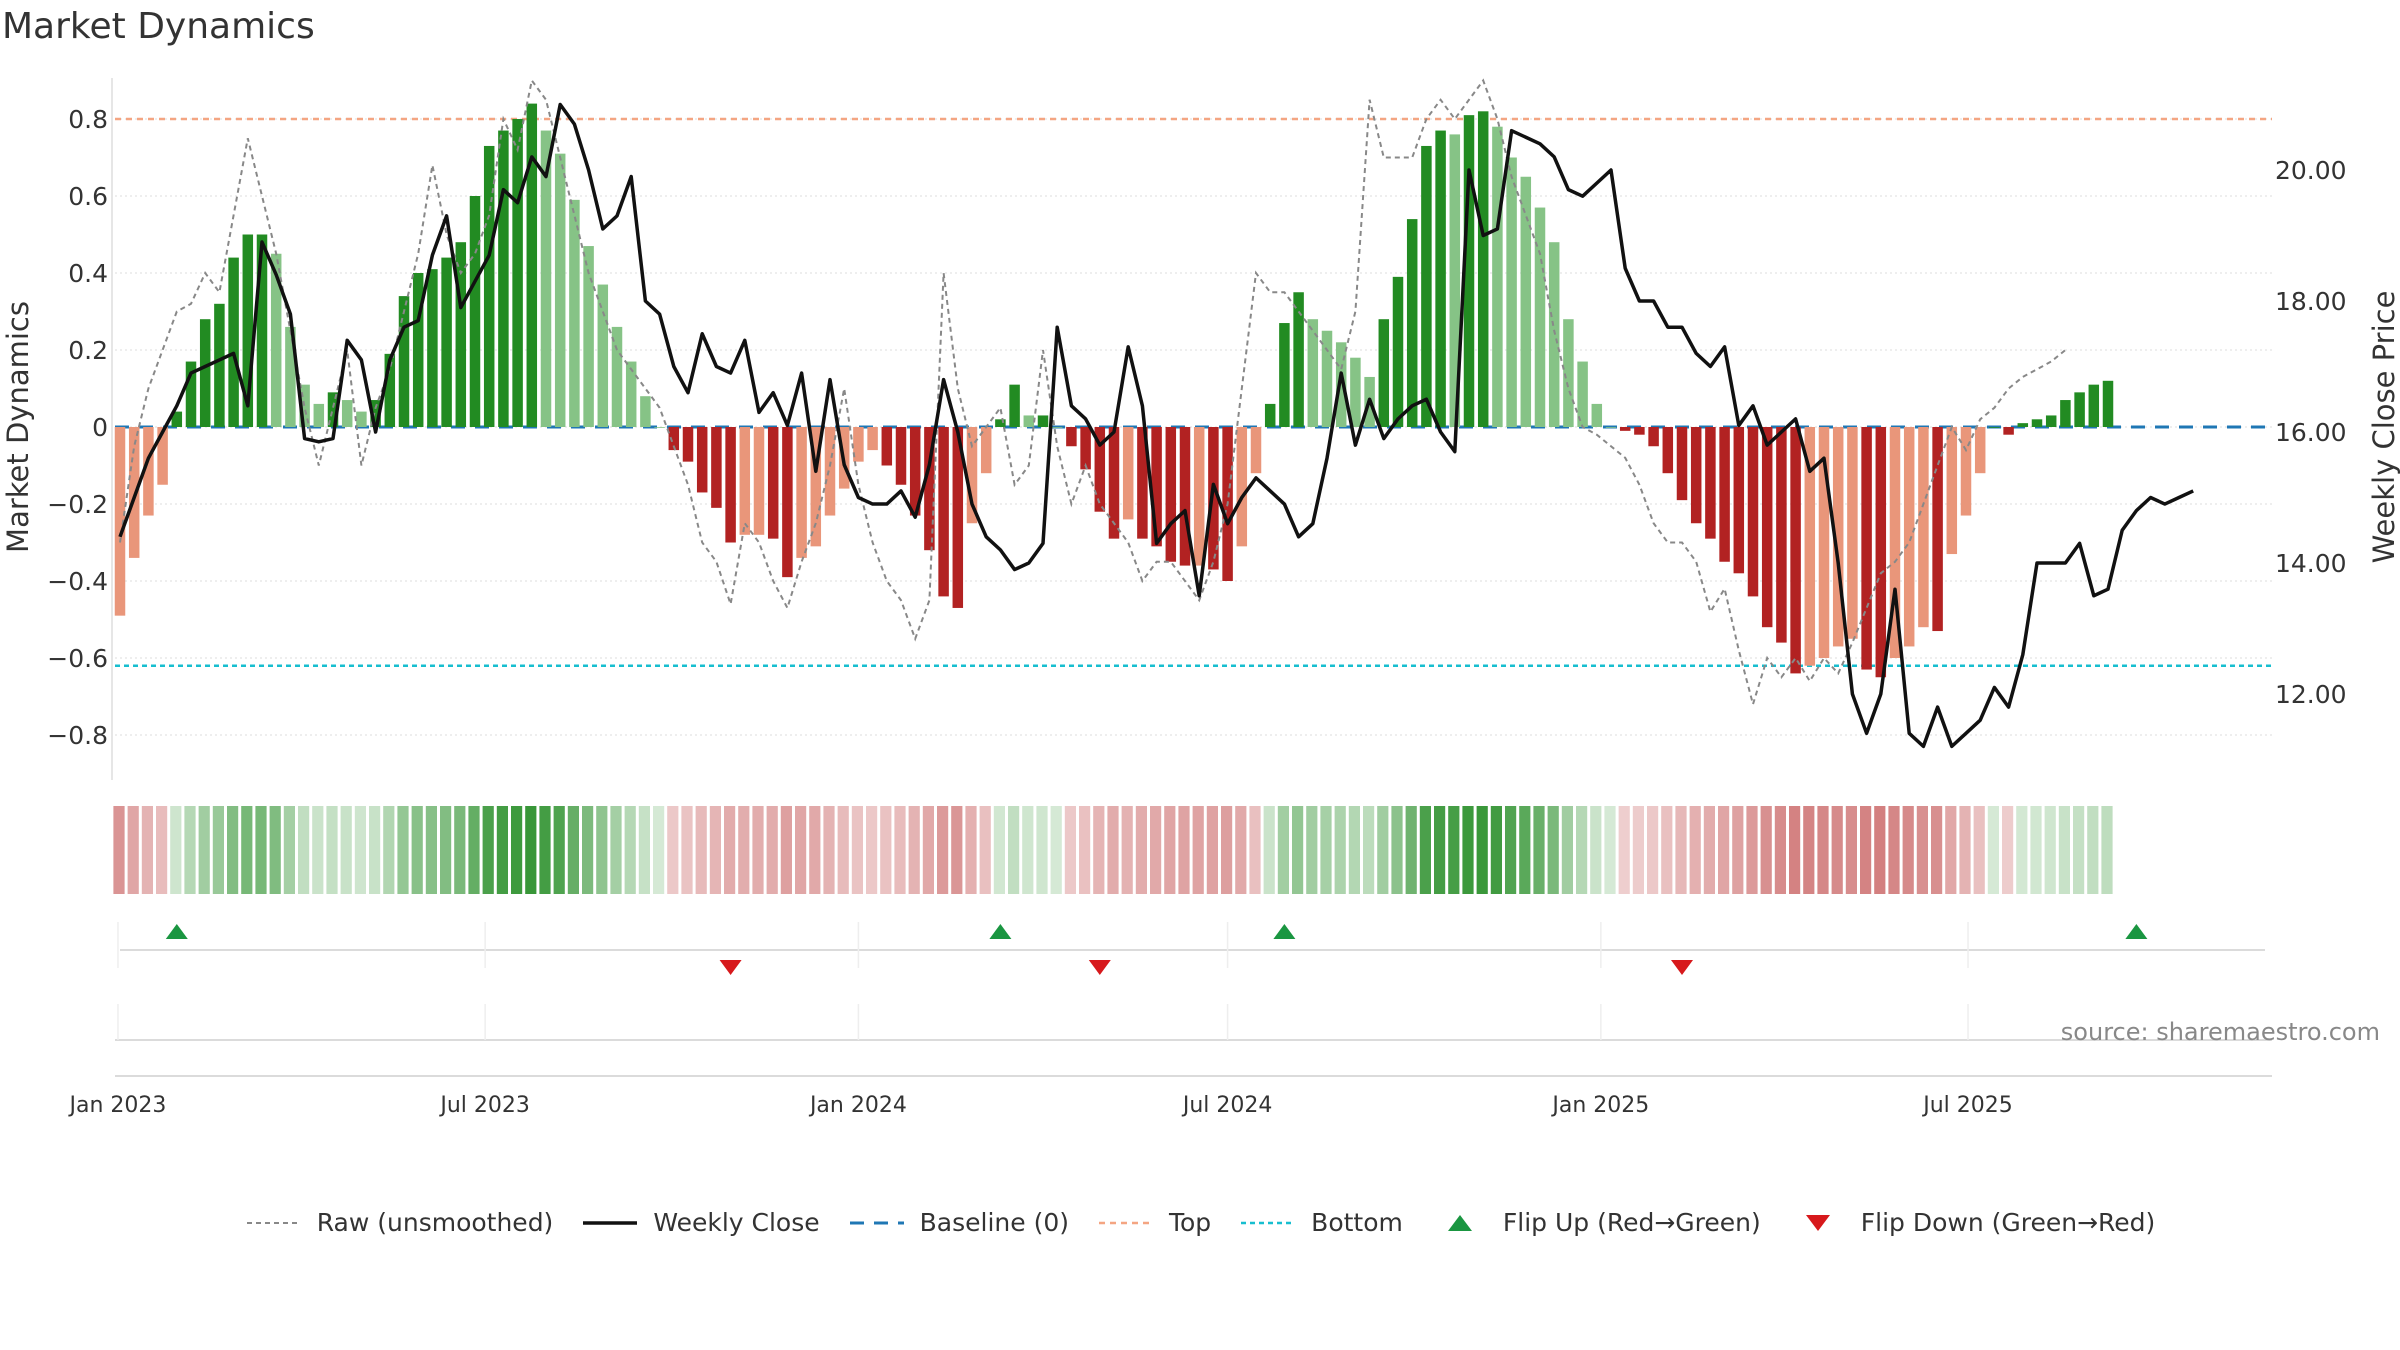 This screenshot has height=1350, width=2400. Describe the element at coordinates (484, 1105) in the screenshot. I see `x-tick-label: Jul 2023` at that location.